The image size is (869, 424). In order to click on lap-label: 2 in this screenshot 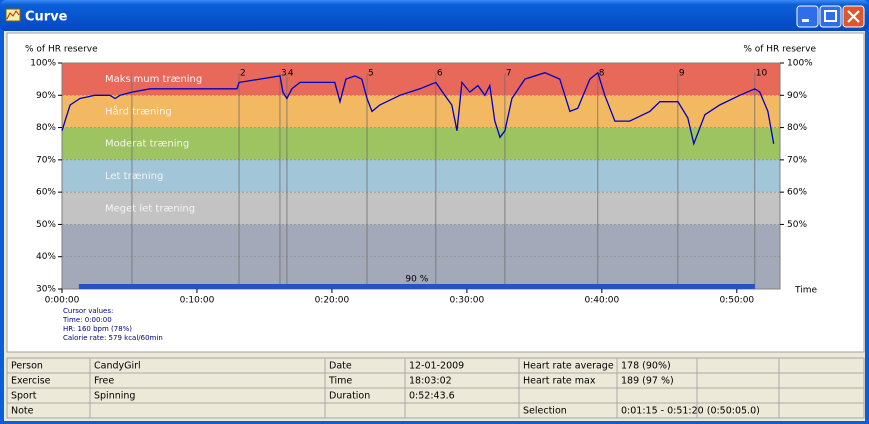, I will do `click(243, 74)`.